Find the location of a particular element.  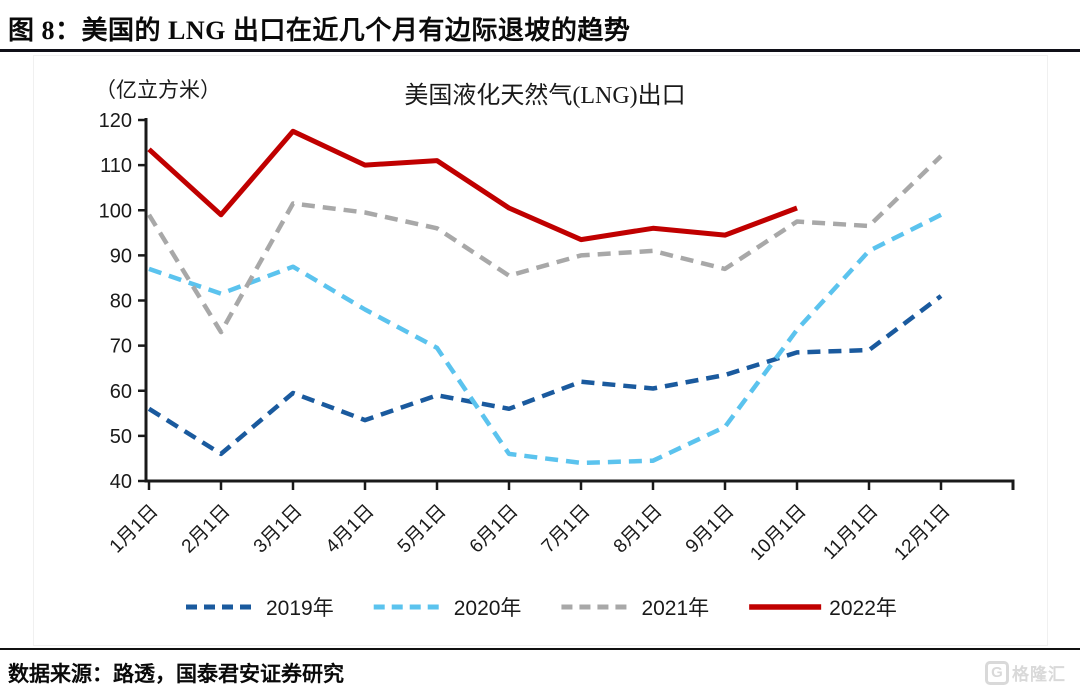

gelonghui-logo-icon: G is located at coordinates (997, 672).